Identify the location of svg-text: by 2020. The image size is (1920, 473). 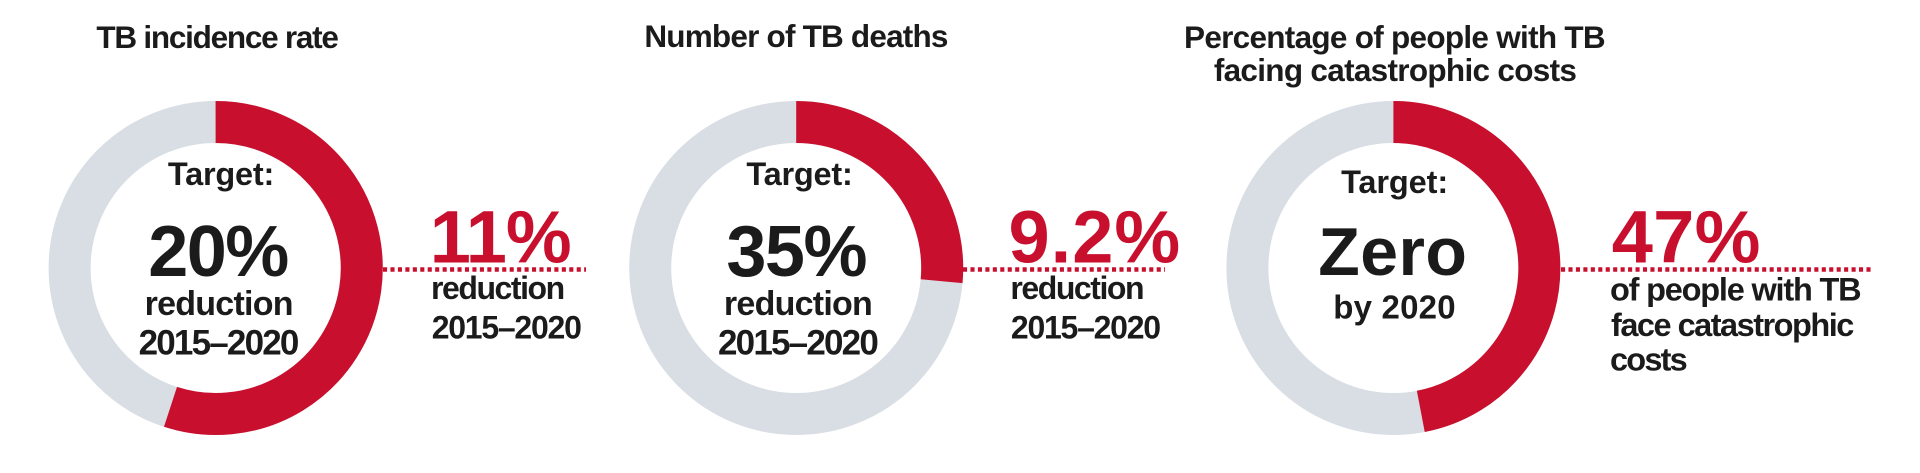
(1394, 307).